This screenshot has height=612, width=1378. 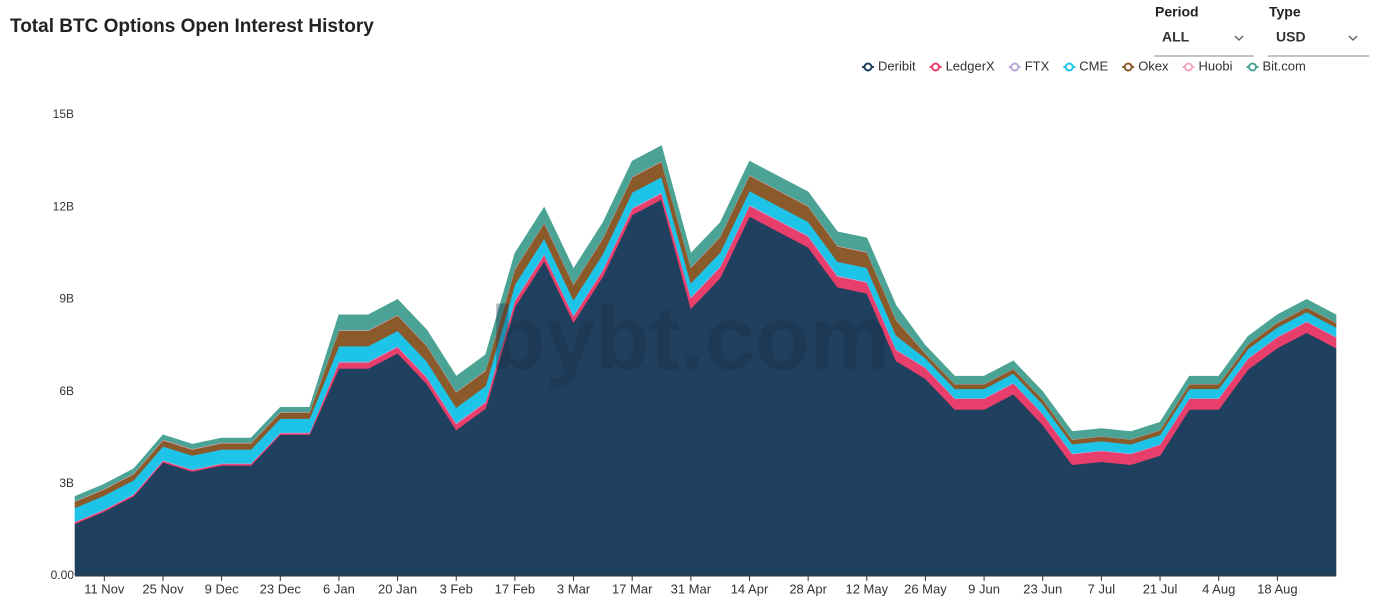 I want to click on x-tick-label: 28 Apr, so click(x=808, y=588).